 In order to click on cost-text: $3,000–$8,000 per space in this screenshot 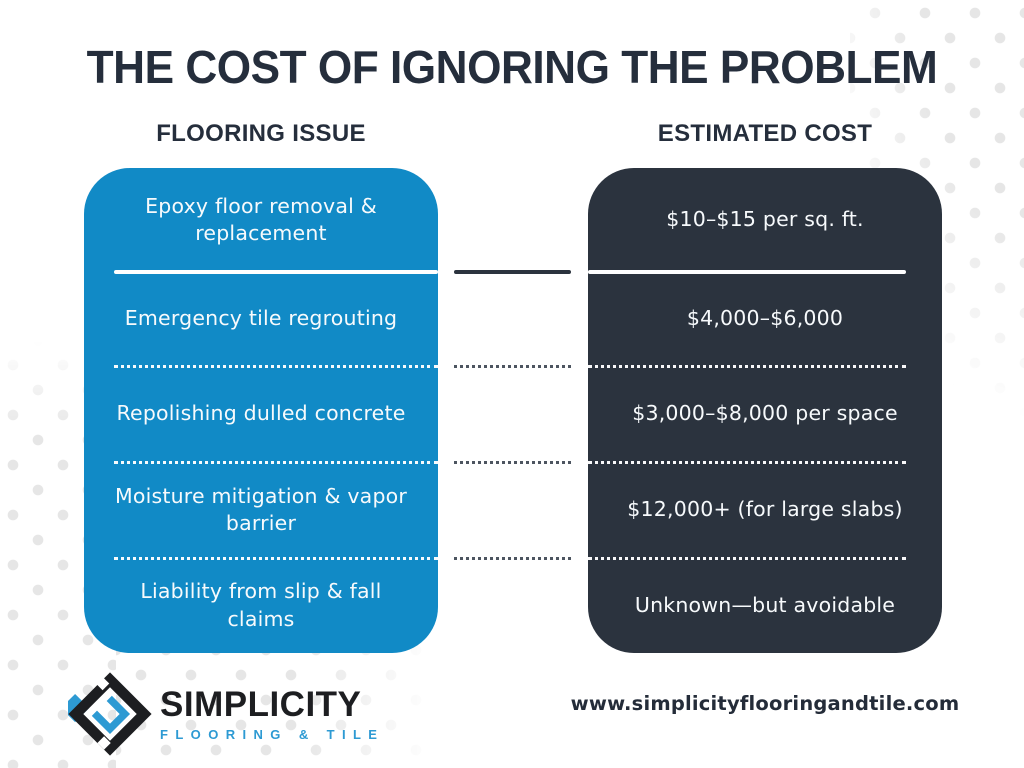, I will do `click(765, 413)`.